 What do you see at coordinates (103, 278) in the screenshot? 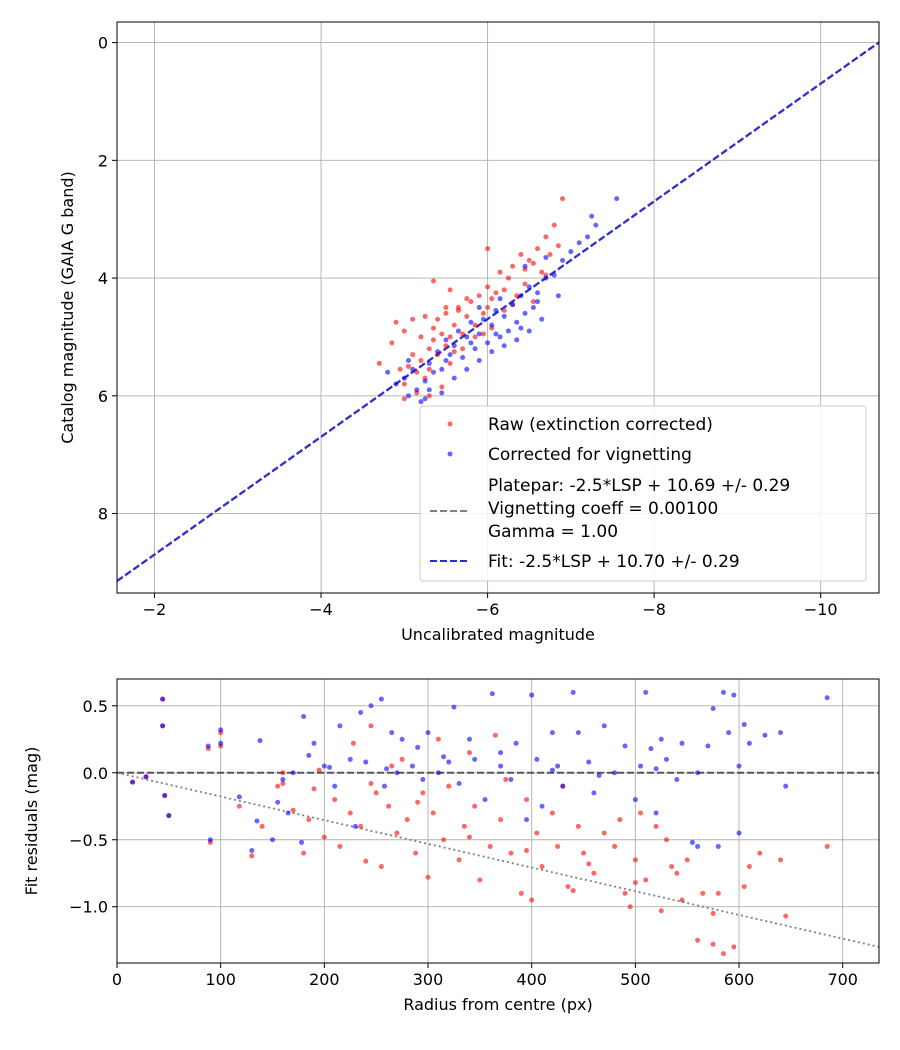
I see `y-tick-label: 4` at bounding box center [103, 278].